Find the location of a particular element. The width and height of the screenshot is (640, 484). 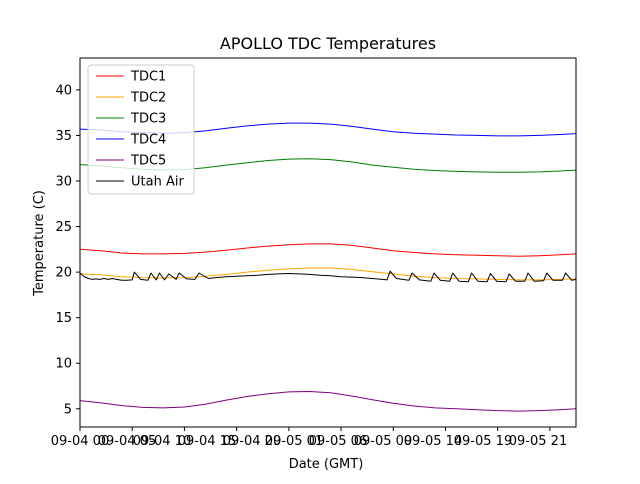

legend-label-tdc5: TDC5 is located at coordinates (148, 161).